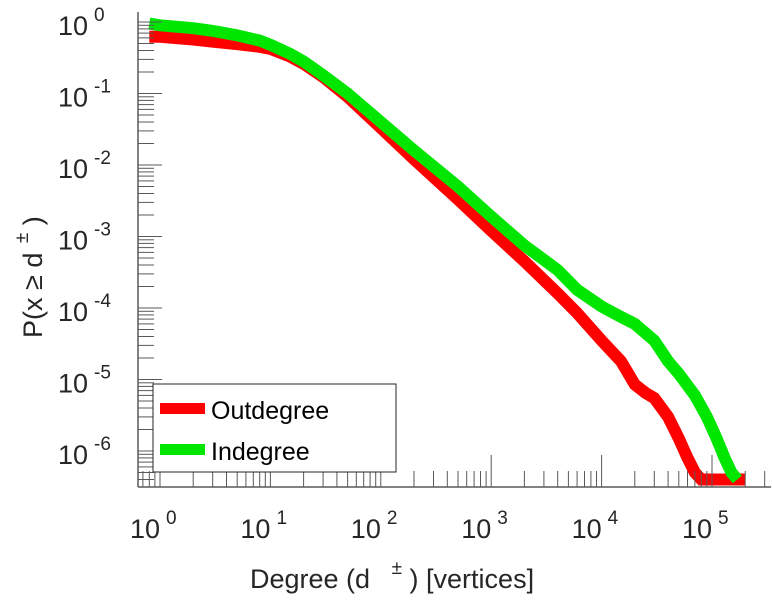  What do you see at coordinates (281, 518) in the screenshot?
I see `x-tick-exp: 1` at bounding box center [281, 518].